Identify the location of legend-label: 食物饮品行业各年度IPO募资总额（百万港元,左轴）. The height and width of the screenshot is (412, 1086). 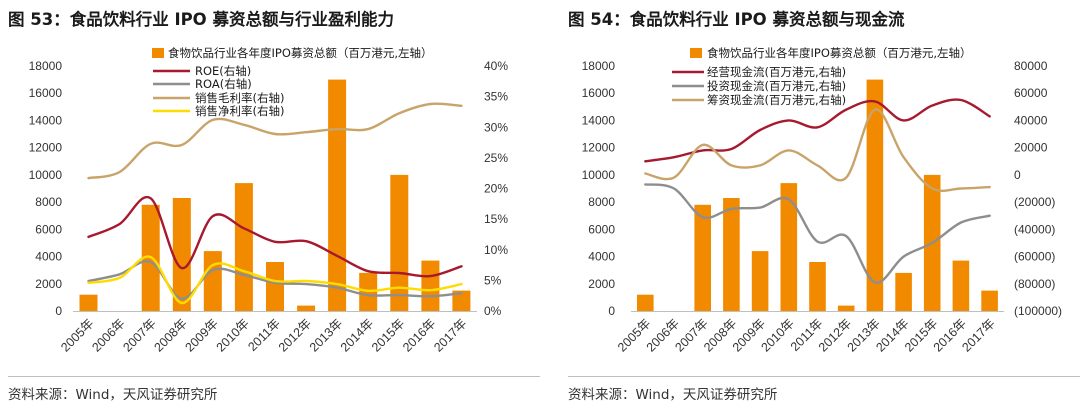
(300, 53).